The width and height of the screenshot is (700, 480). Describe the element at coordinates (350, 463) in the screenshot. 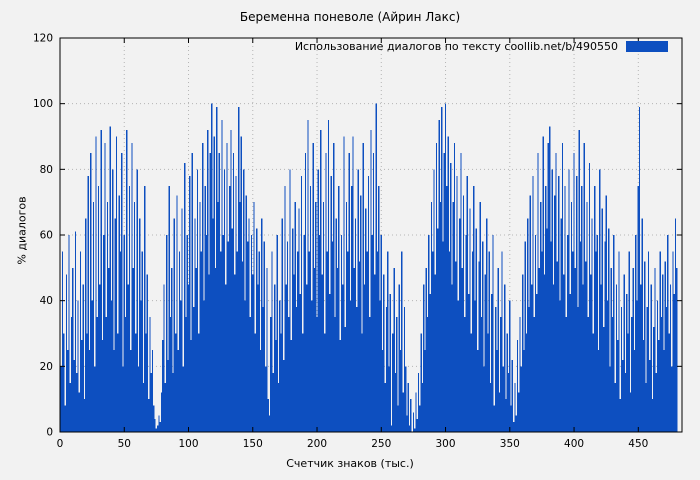

I see `x-axis-label: Счетчик знаков (тыс.)` at that location.